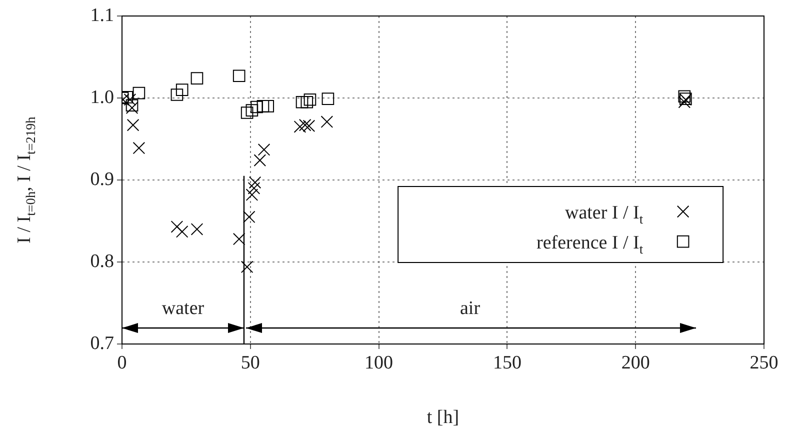  I want to click on y-tick-label: 1.0, so click(102, 97).